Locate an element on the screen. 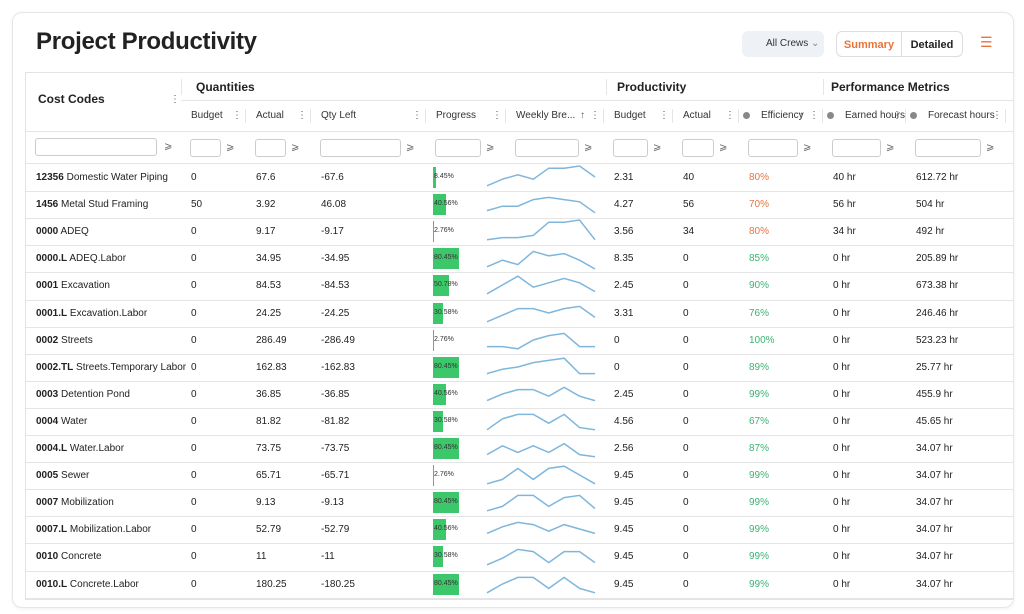  cost-code: 0002.TL Streets.Temporary Labor is located at coordinates (111, 367).